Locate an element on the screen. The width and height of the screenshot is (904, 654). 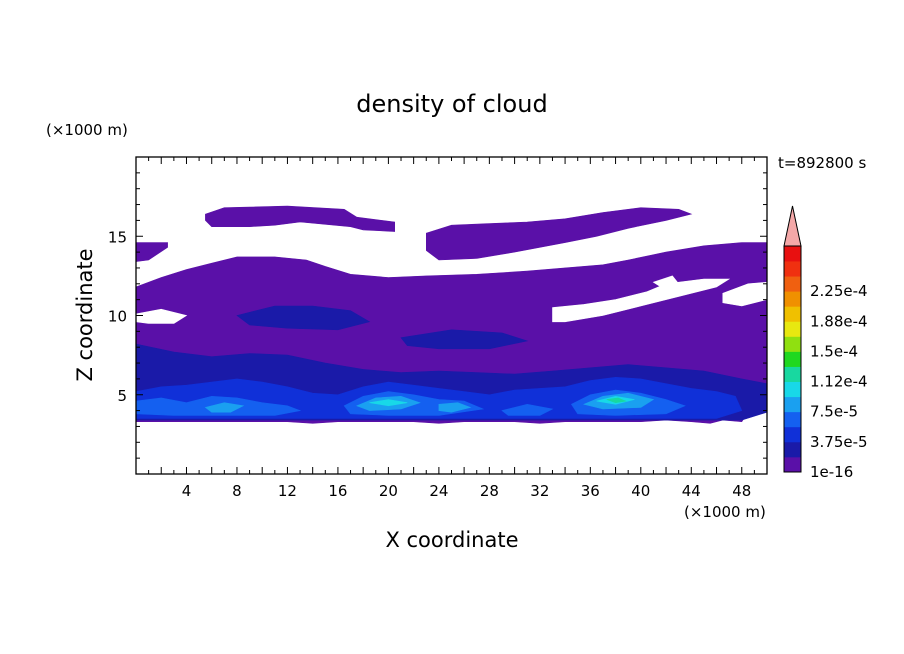
x-tick-label: 44 is located at coordinates (691, 491).